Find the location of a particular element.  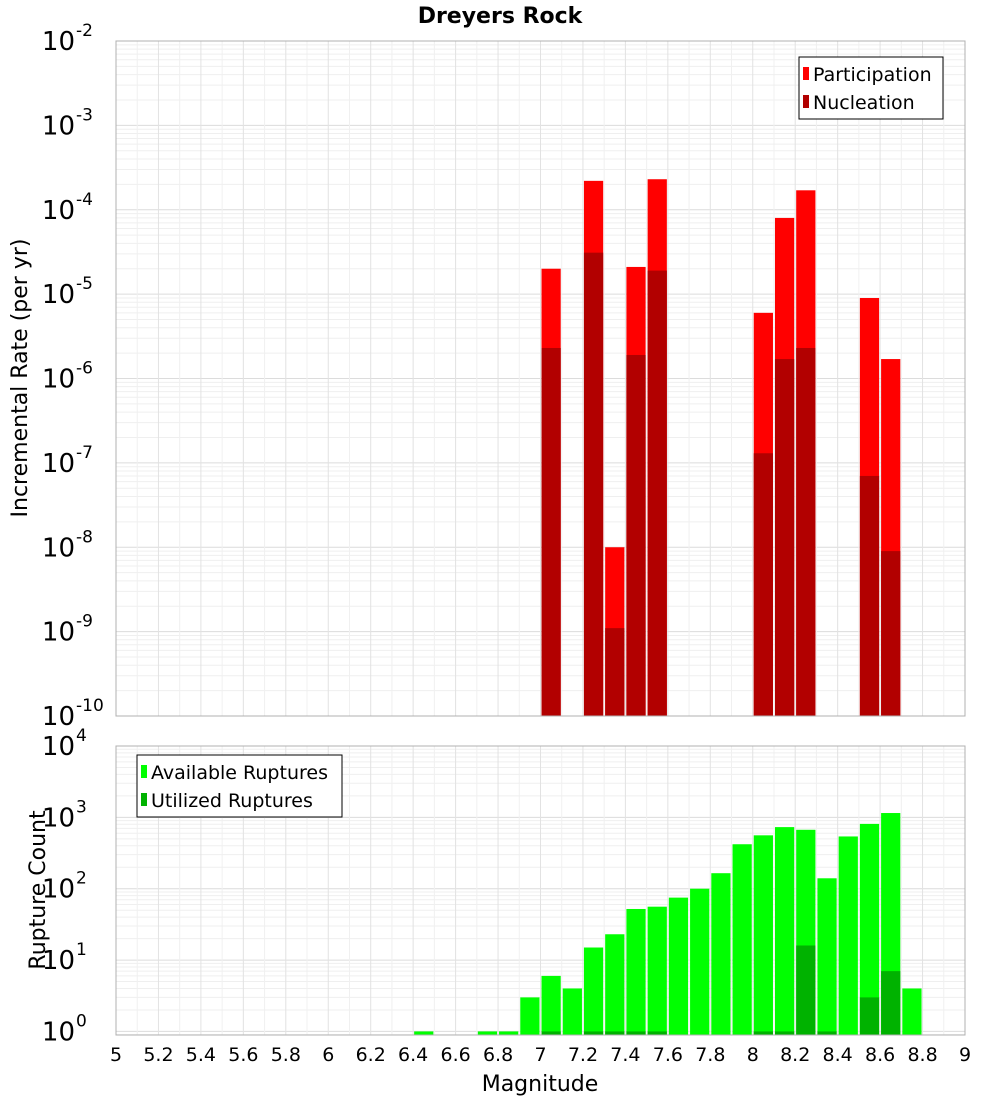

x-tick-label: 7 is located at coordinates (540, 1055).